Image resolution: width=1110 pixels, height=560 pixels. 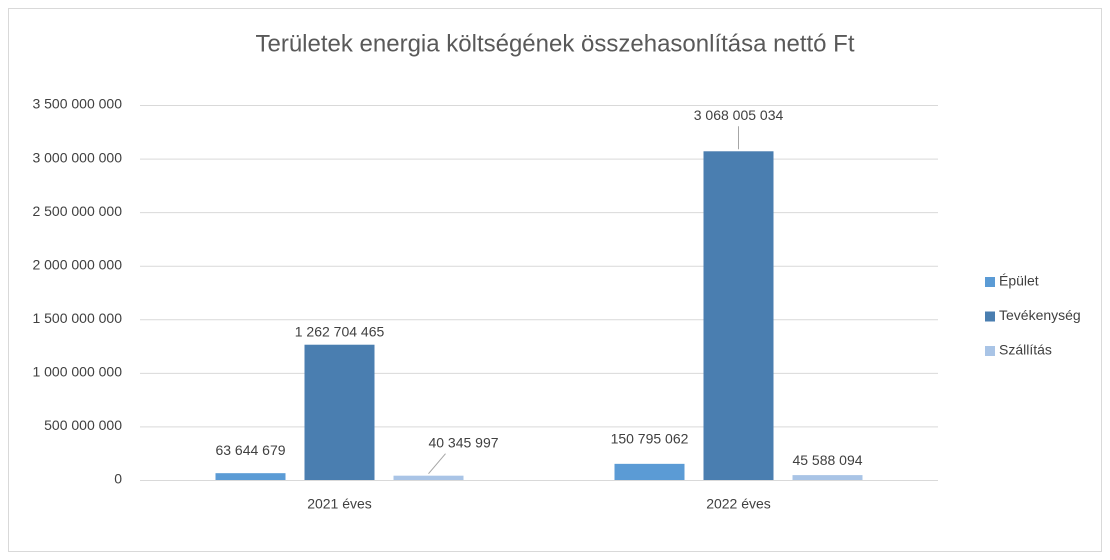 I want to click on x-tick-label: 2022 éves, so click(x=738, y=504).